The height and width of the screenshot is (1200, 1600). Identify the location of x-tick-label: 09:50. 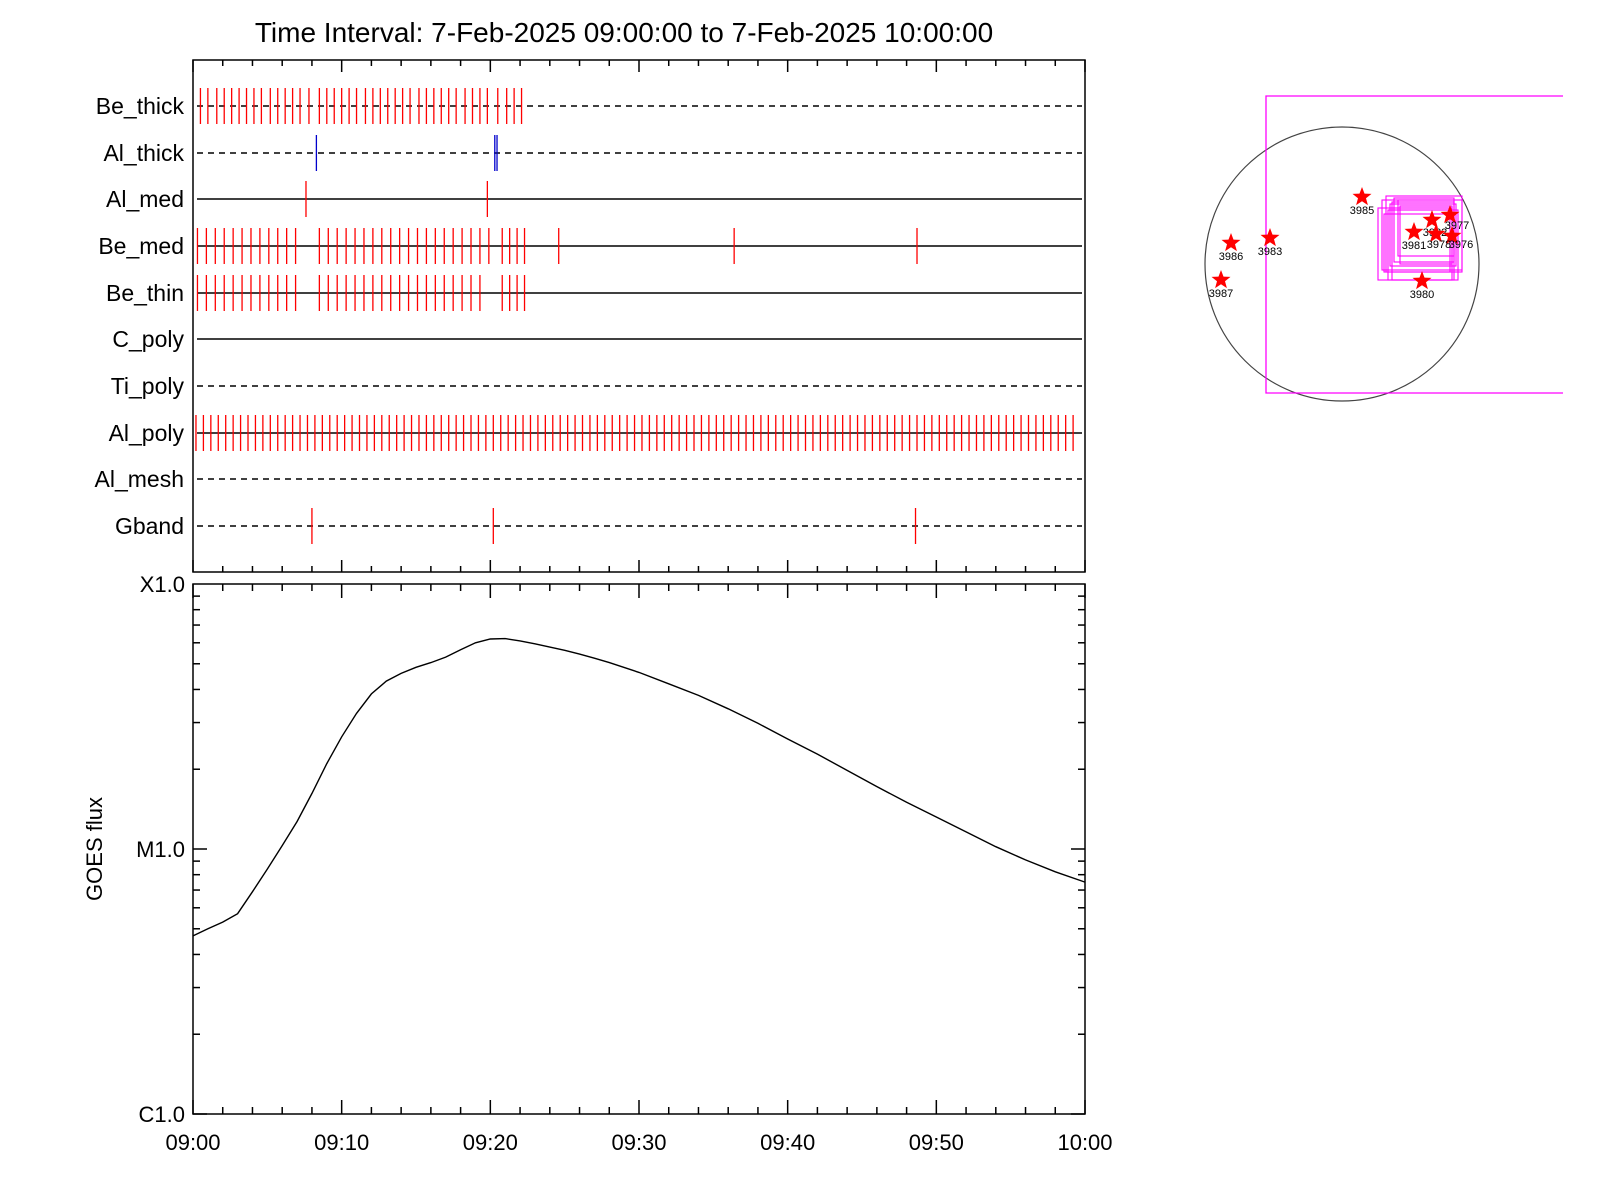
(936, 1142).